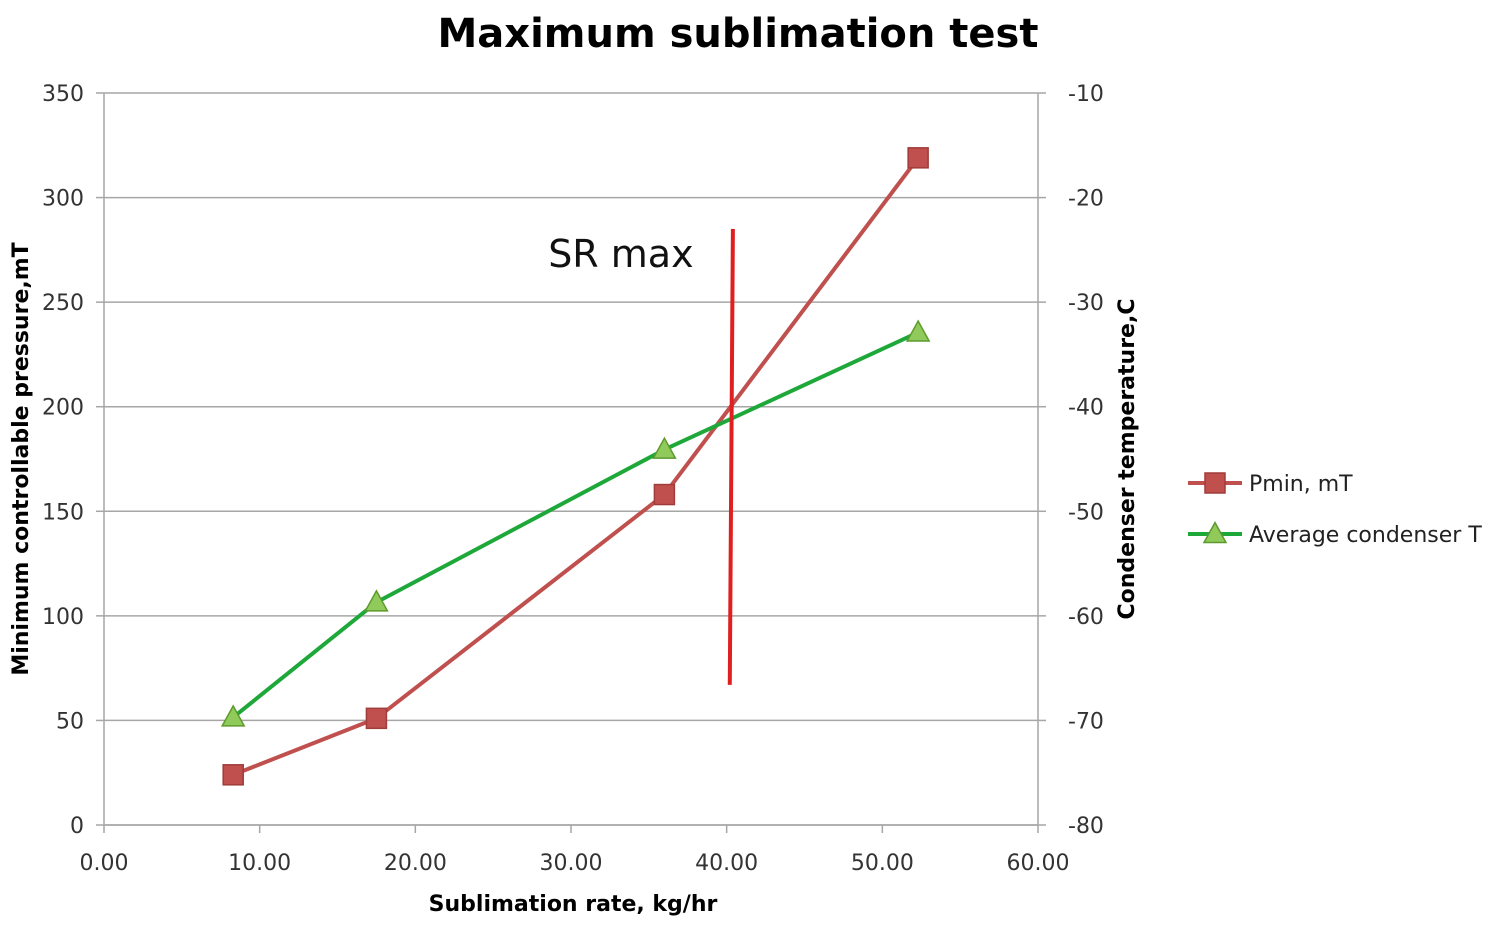  What do you see at coordinates (415, 863) in the screenshot?
I see `x-tick-label: 20.00` at bounding box center [415, 863].